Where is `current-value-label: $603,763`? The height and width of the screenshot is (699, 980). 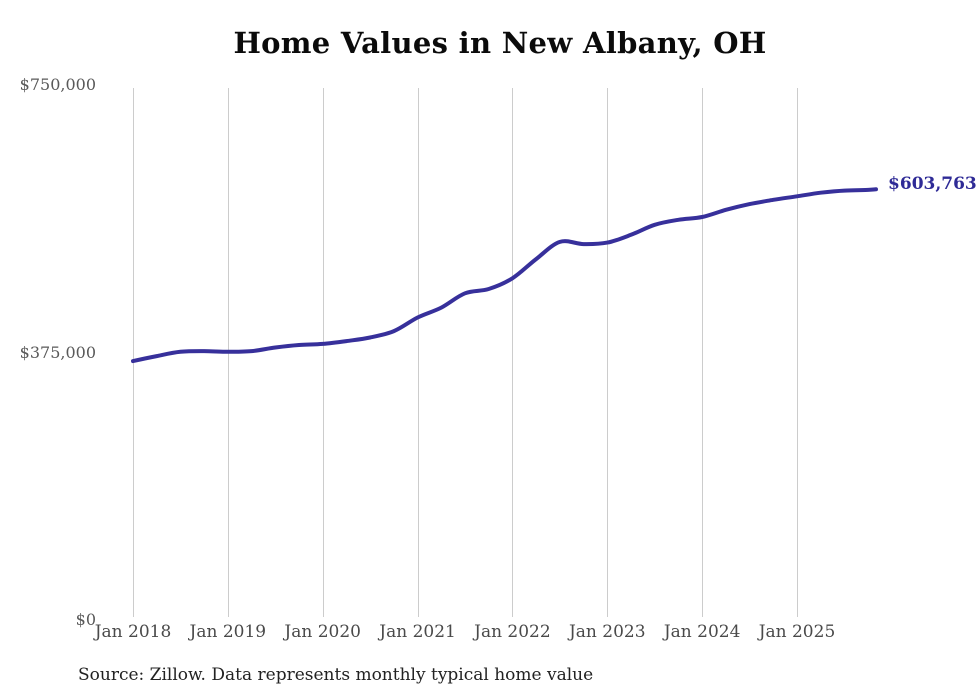 current-value-label: $603,763 is located at coordinates (932, 184).